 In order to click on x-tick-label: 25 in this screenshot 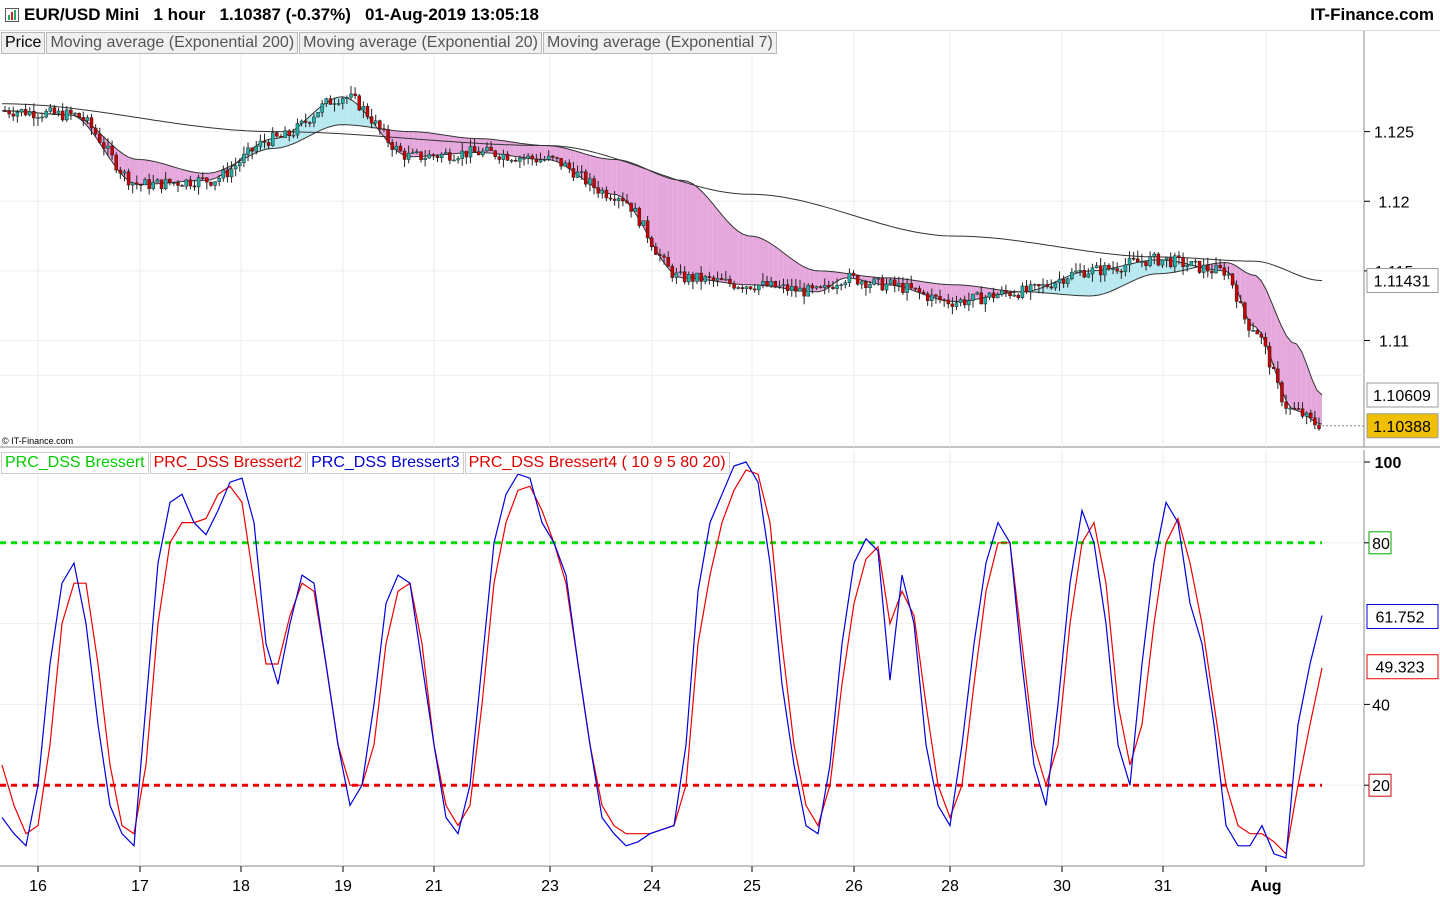, I will do `click(752, 886)`.